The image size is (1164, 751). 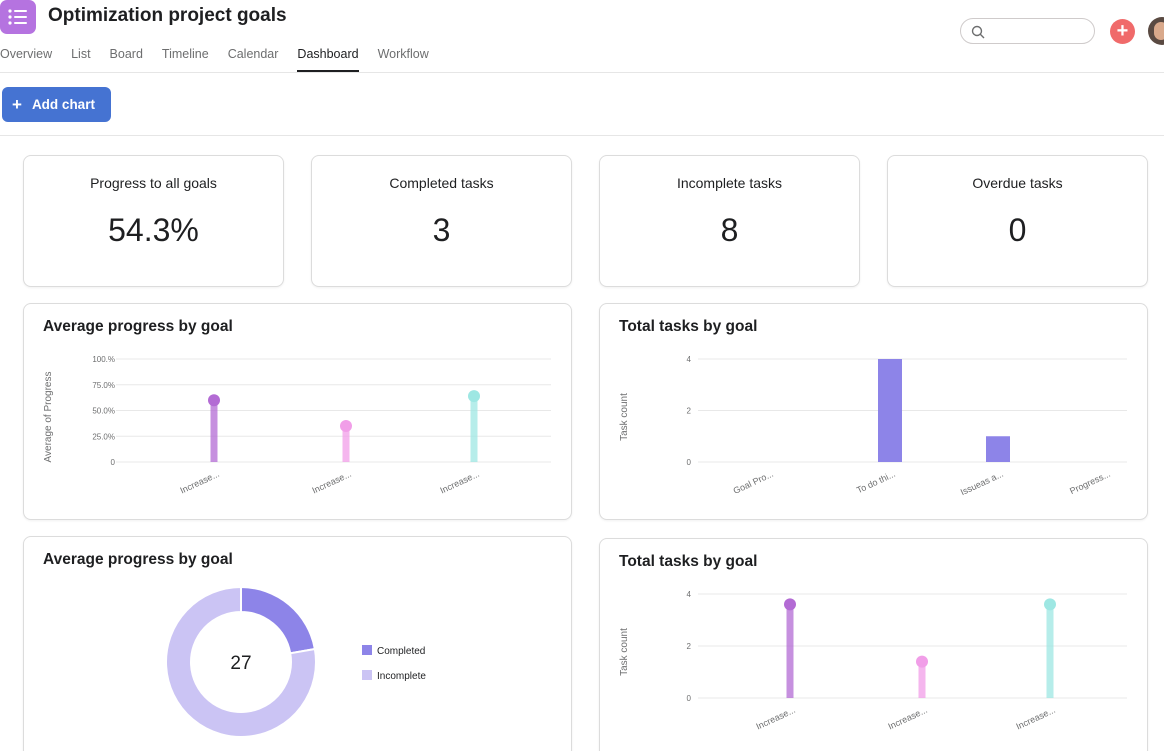 I want to click on tab-timeline: Timeline, so click(x=185, y=54).